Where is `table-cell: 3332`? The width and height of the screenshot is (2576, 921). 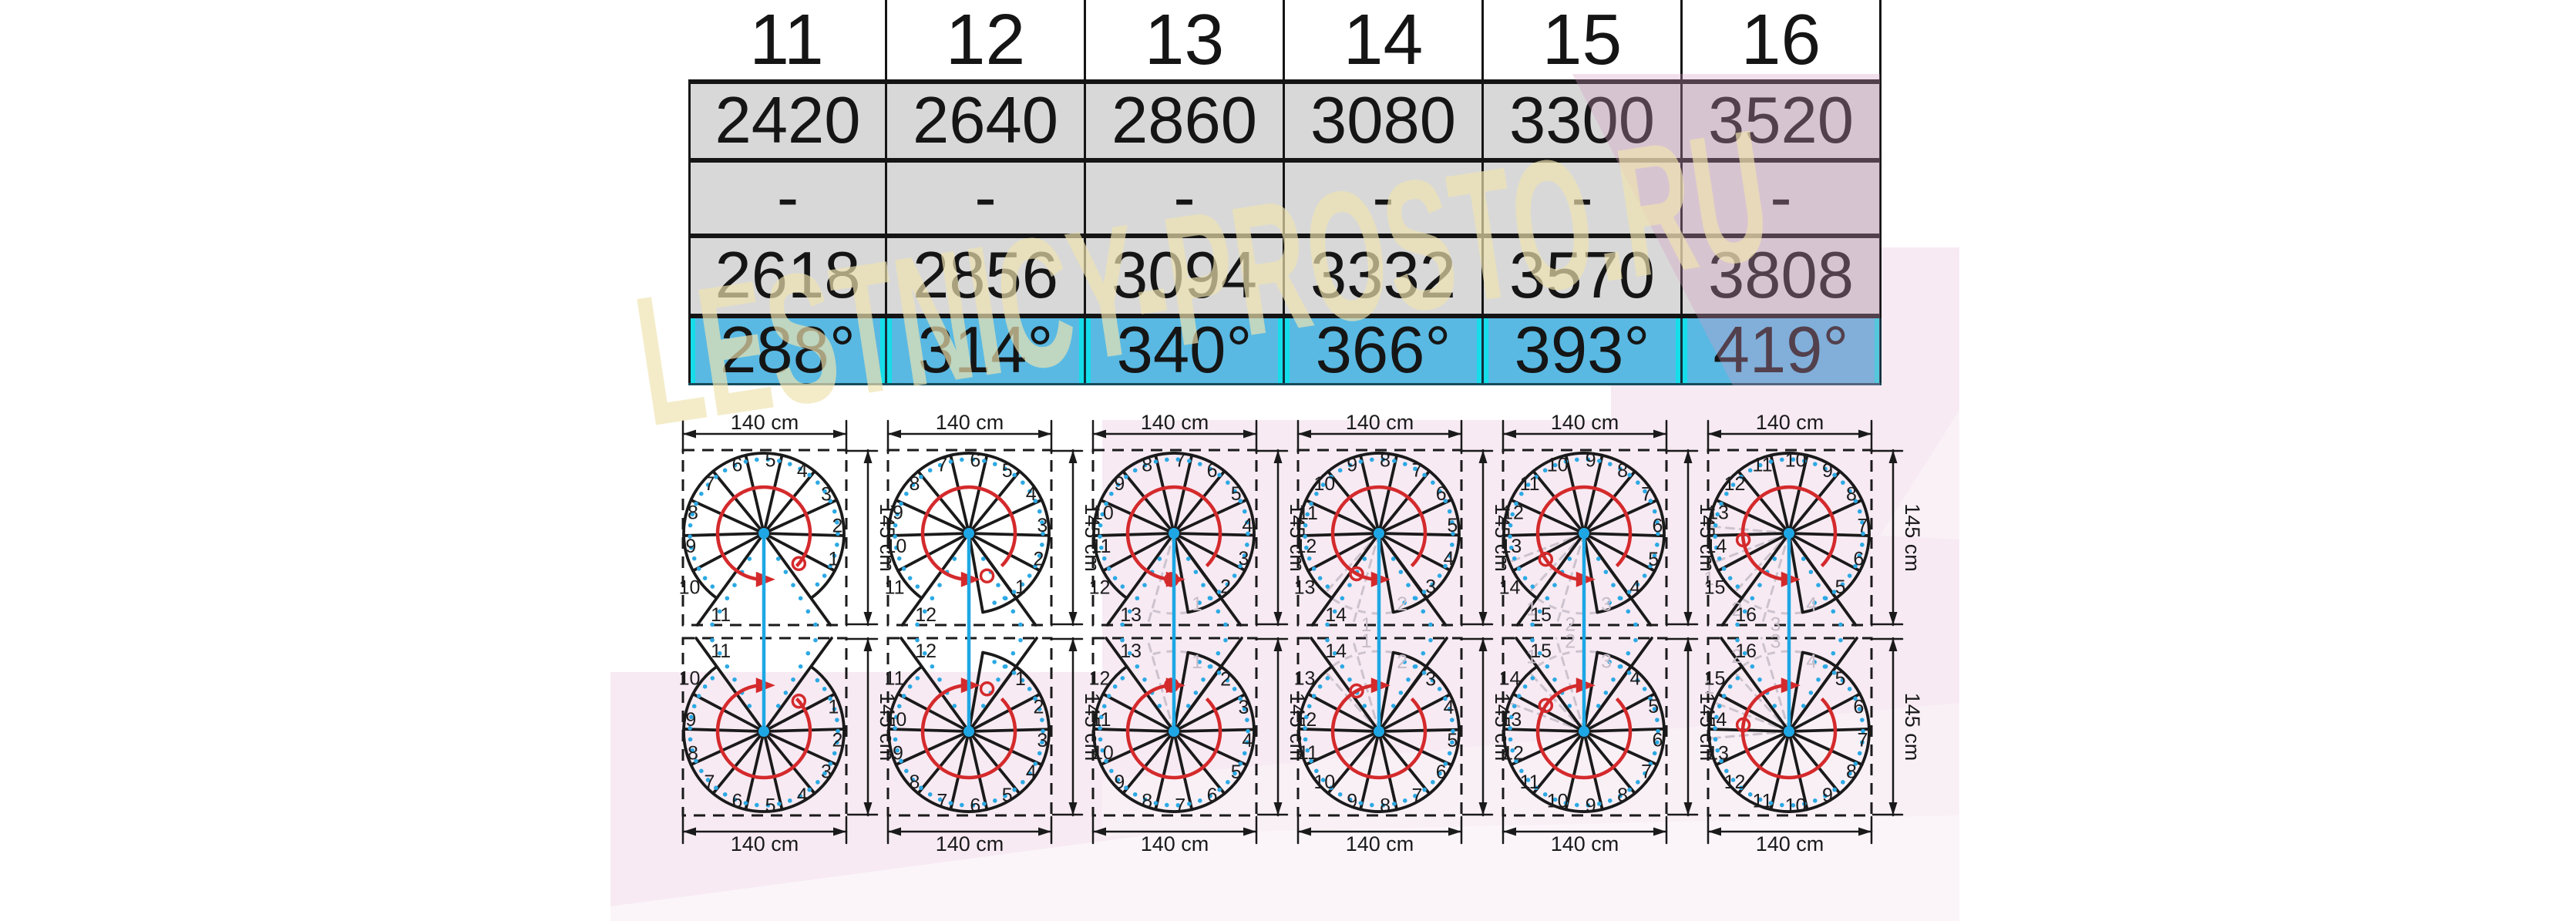 table-cell: 3332 is located at coordinates (1384, 276).